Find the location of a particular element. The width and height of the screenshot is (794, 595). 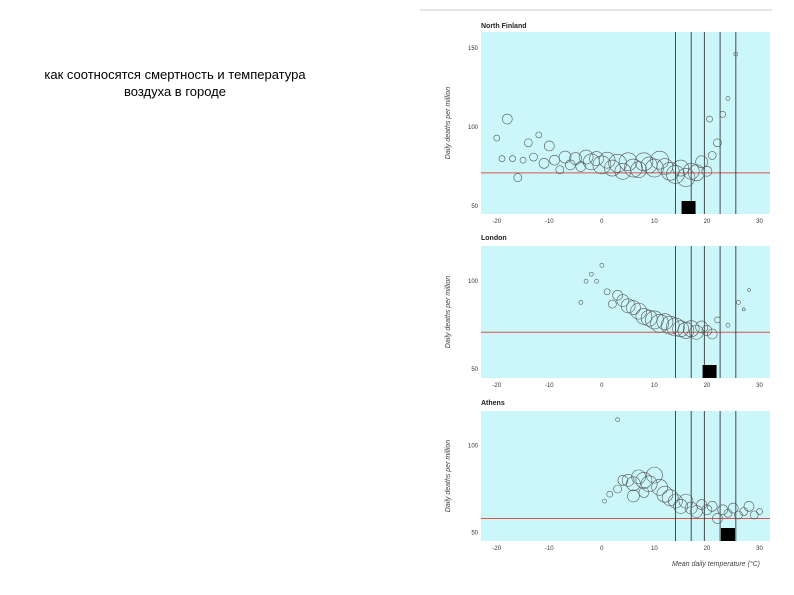

panel-2-background is located at coordinates (625, 312).